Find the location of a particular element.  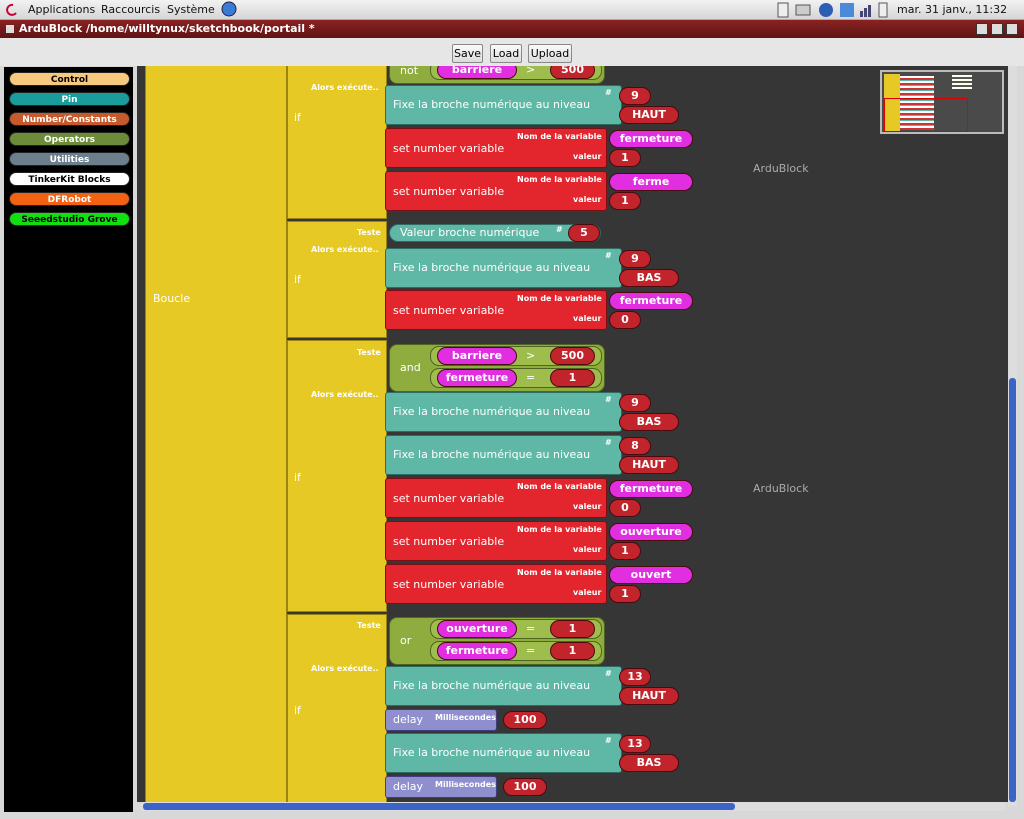

minimap-viewport is located at coordinates (926, 115).